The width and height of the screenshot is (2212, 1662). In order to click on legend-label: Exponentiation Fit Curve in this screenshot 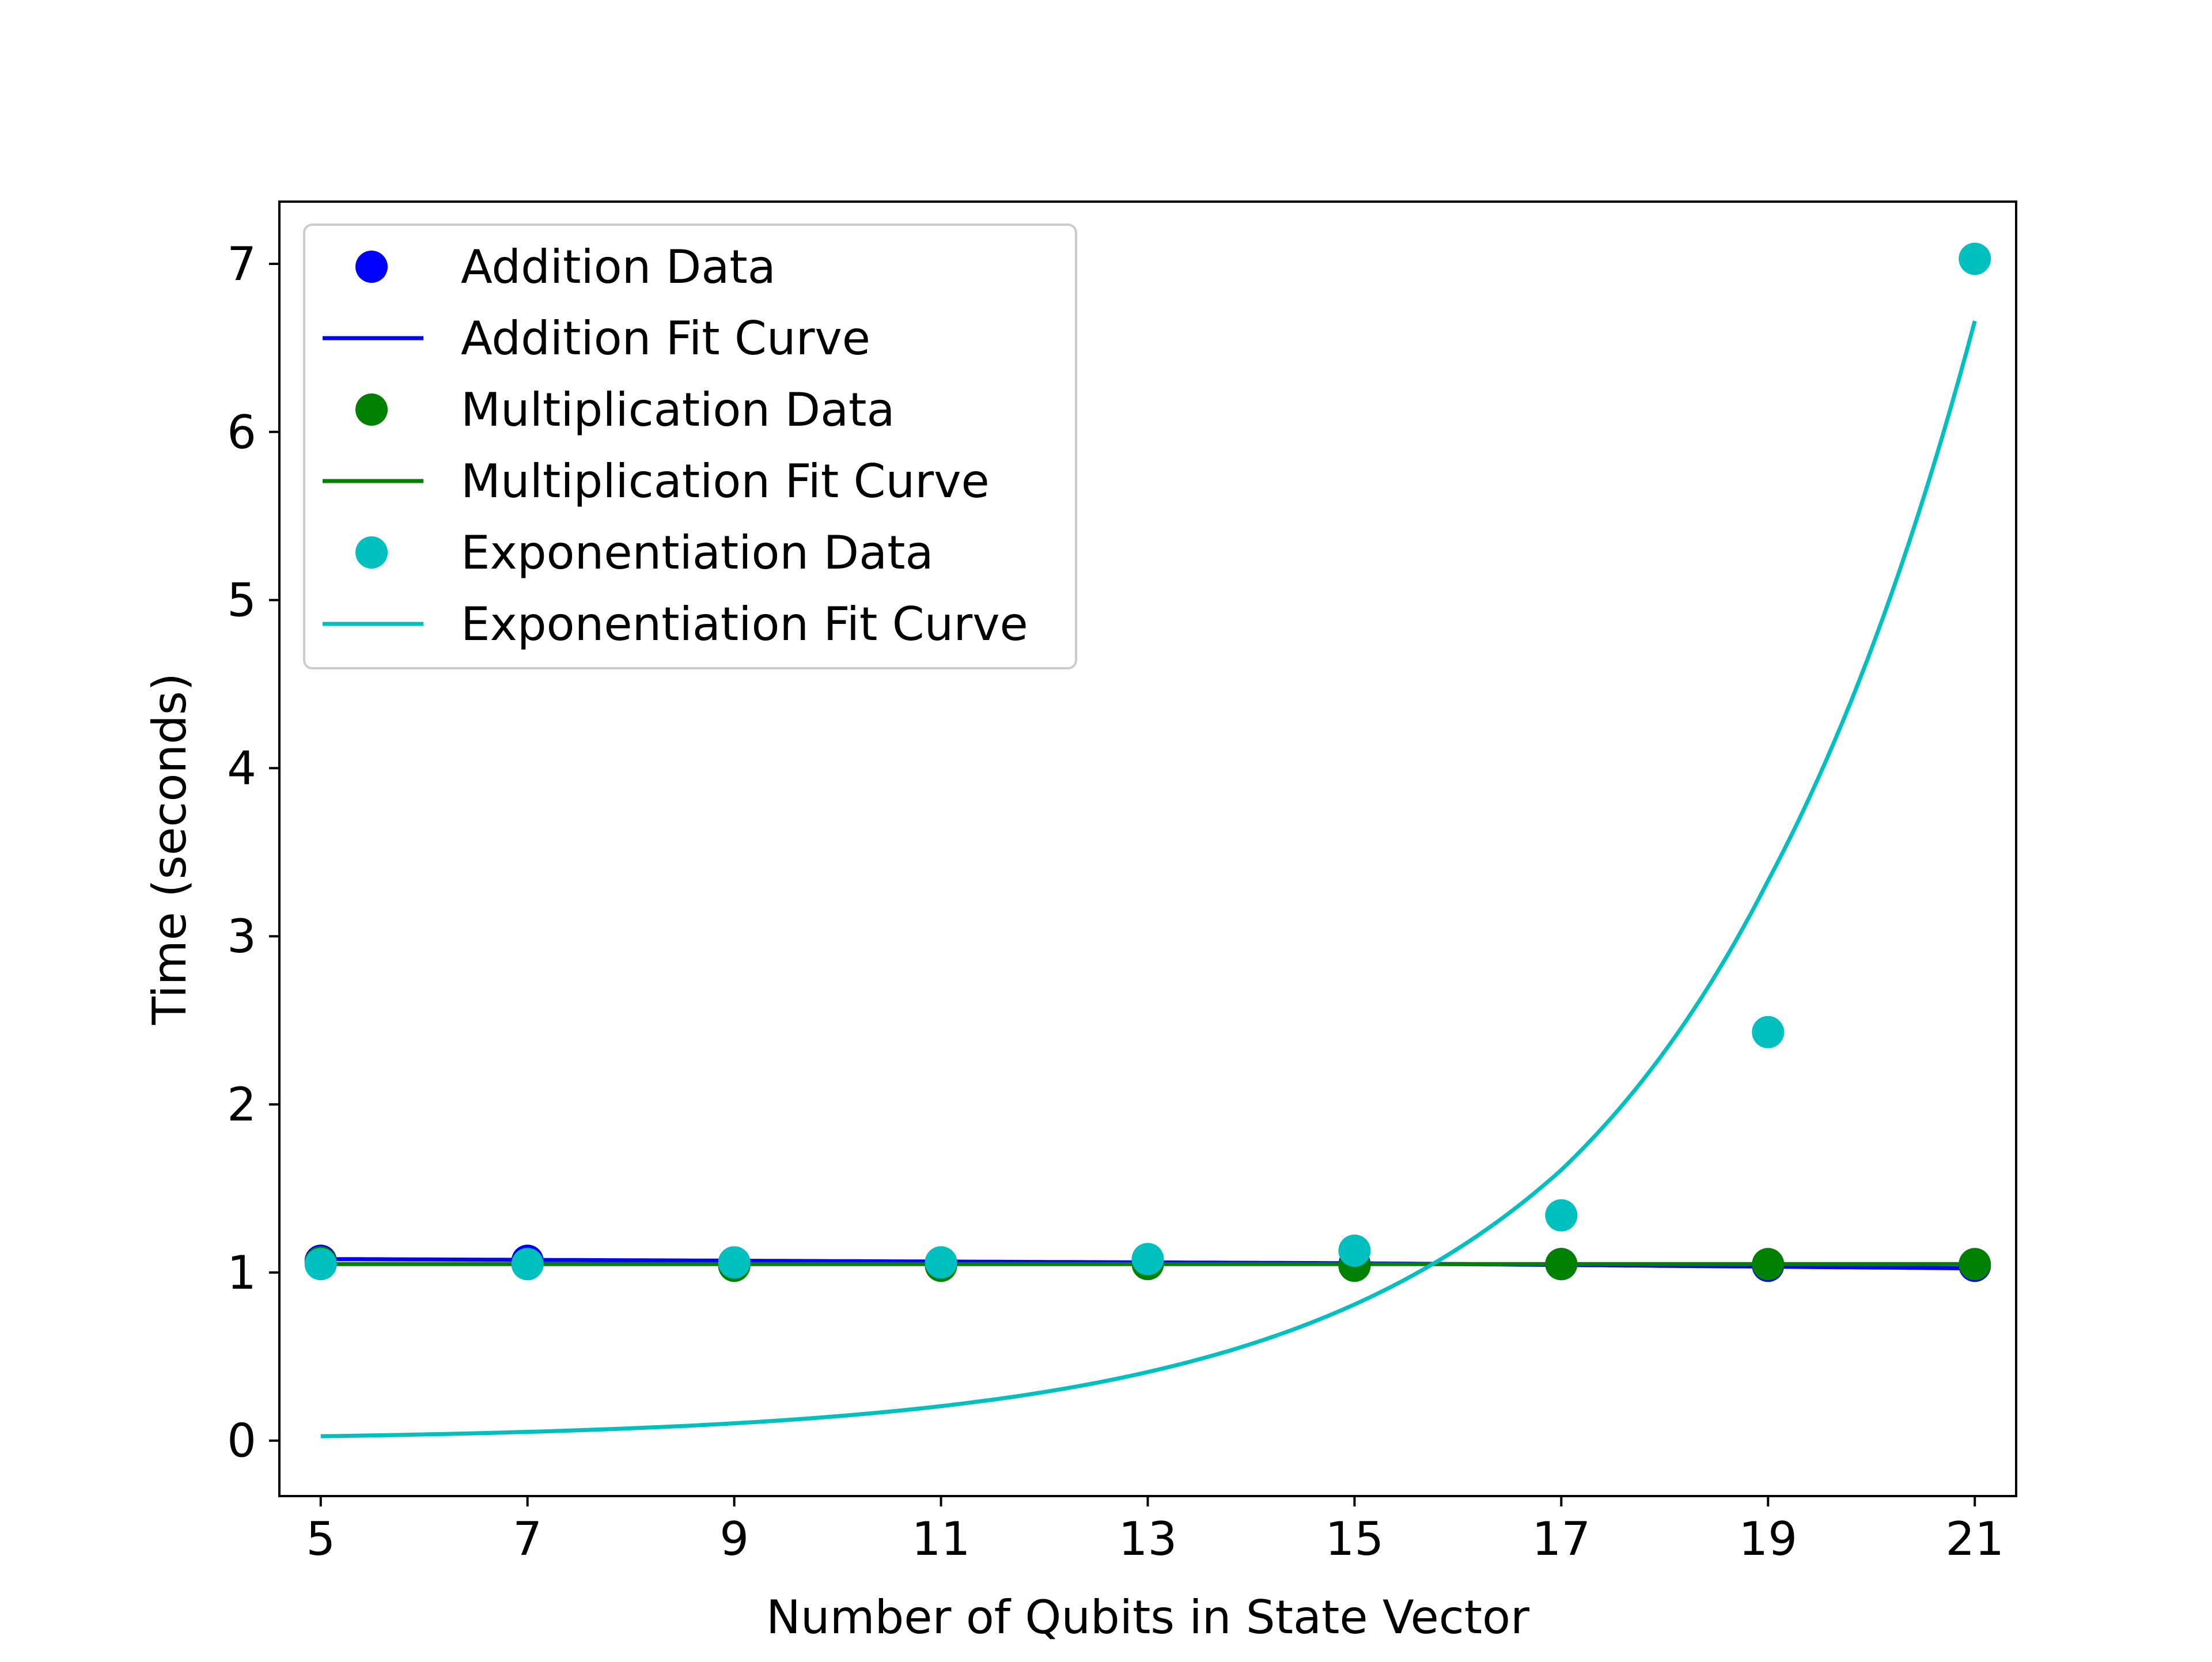, I will do `click(744, 624)`.